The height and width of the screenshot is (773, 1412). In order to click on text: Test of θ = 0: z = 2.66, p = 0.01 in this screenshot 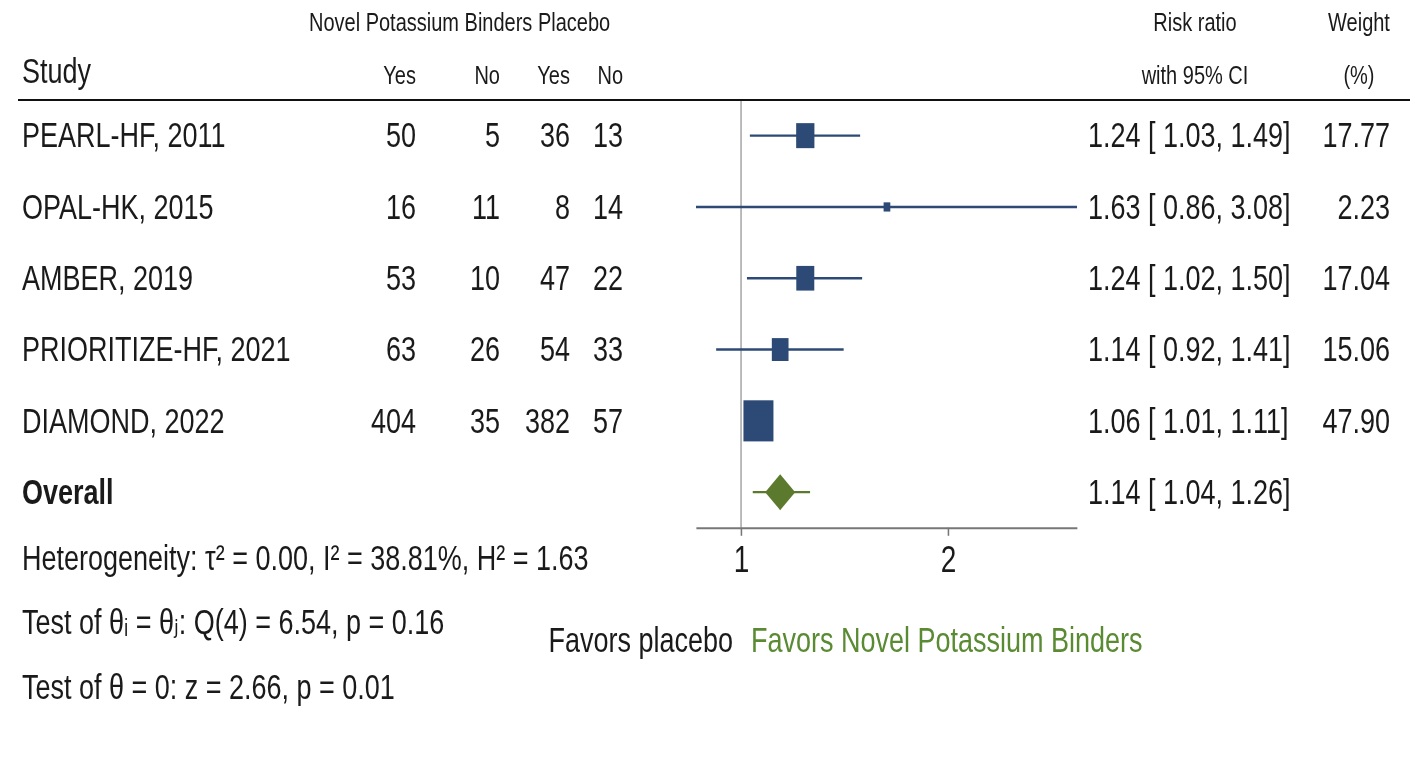, I will do `click(208, 687)`.